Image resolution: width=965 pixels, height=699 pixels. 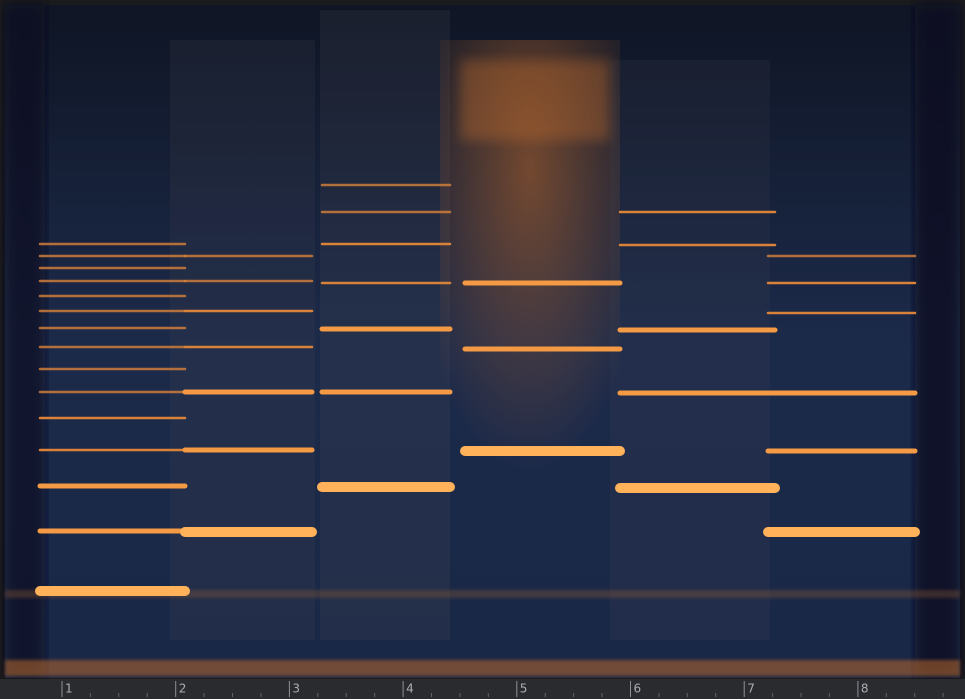 What do you see at coordinates (410, 689) in the screenshot?
I see `ruler-label: 4` at bounding box center [410, 689].